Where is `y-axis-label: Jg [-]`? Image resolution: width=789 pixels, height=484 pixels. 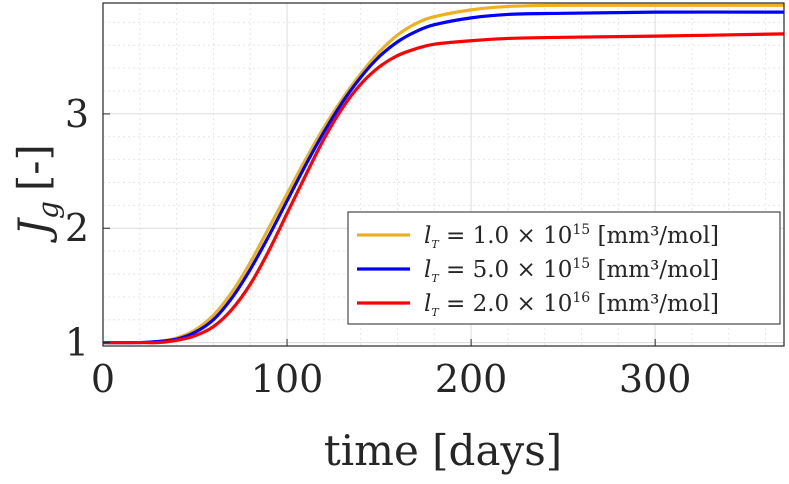 y-axis-label: Jg [-] is located at coordinates (37, 194).